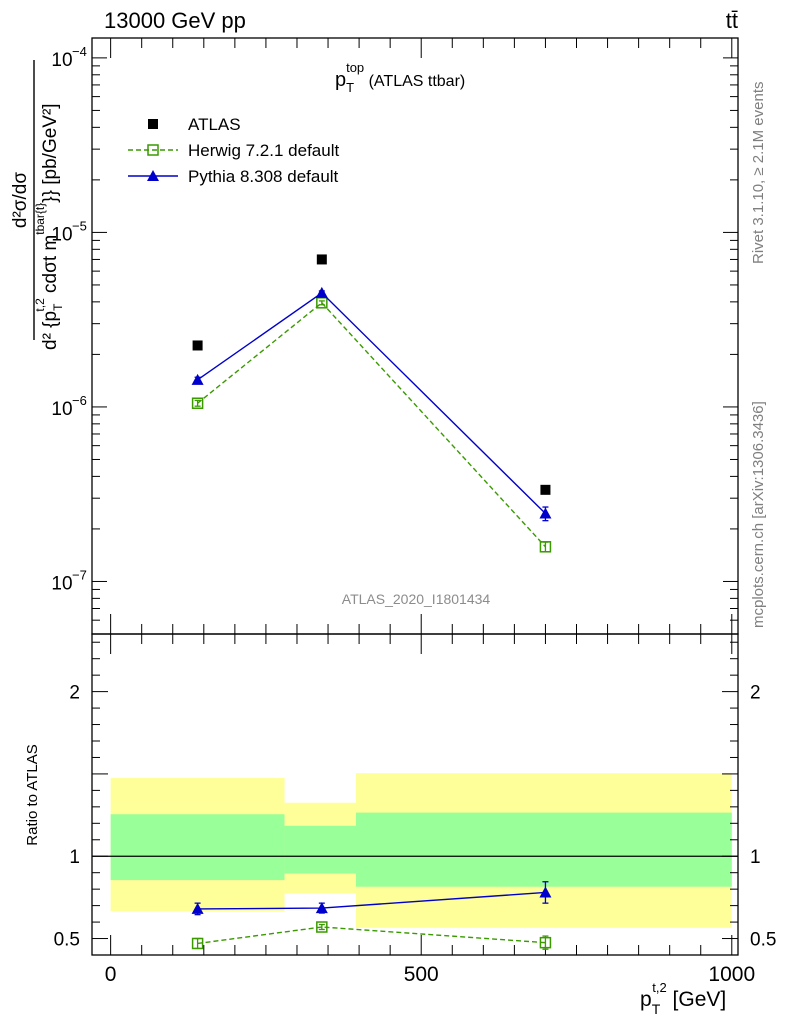 Image resolution: width=786 pixels, height=1024 pixels. Describe the element at coordinates (263, 150) in the screenshot. I see `legend-label-1: Herwig 7.2.1 default` at that location.